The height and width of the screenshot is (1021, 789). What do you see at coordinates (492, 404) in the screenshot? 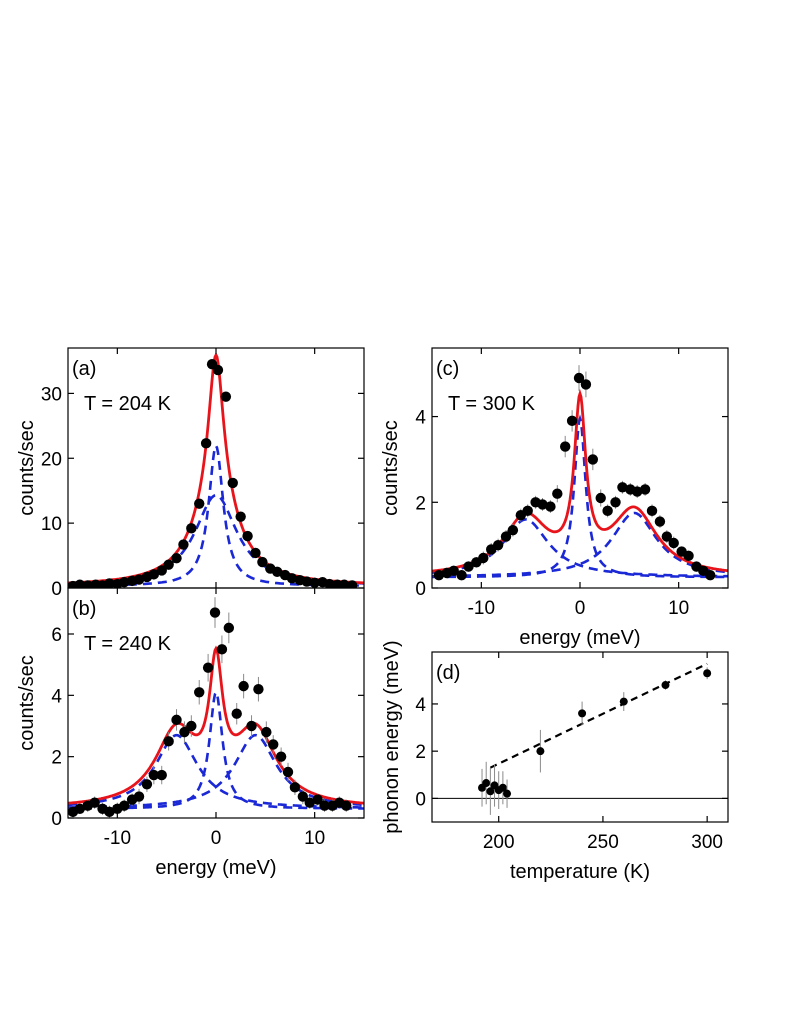
I see `panel-annotation: T = 300 K` at bounding box center [492, 404].